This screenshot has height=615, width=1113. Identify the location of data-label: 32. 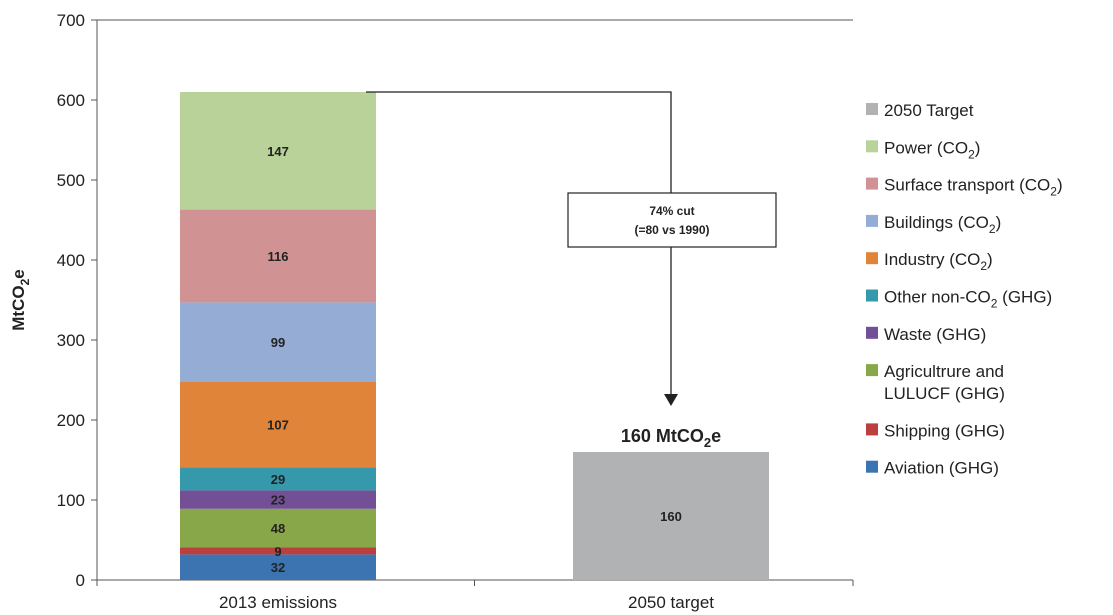
(278, 567).